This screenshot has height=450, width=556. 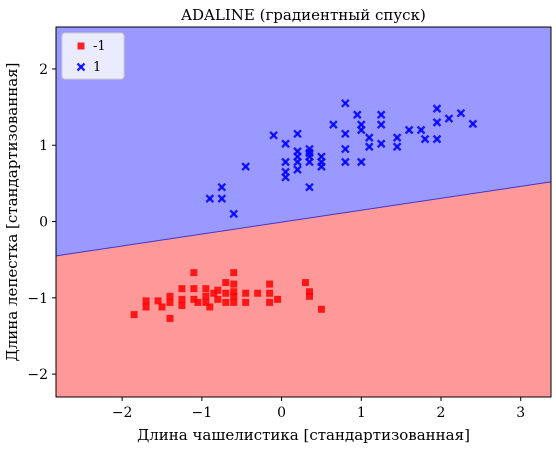 I want to click on x-tick-label: 2, so click(x=441, y=413).